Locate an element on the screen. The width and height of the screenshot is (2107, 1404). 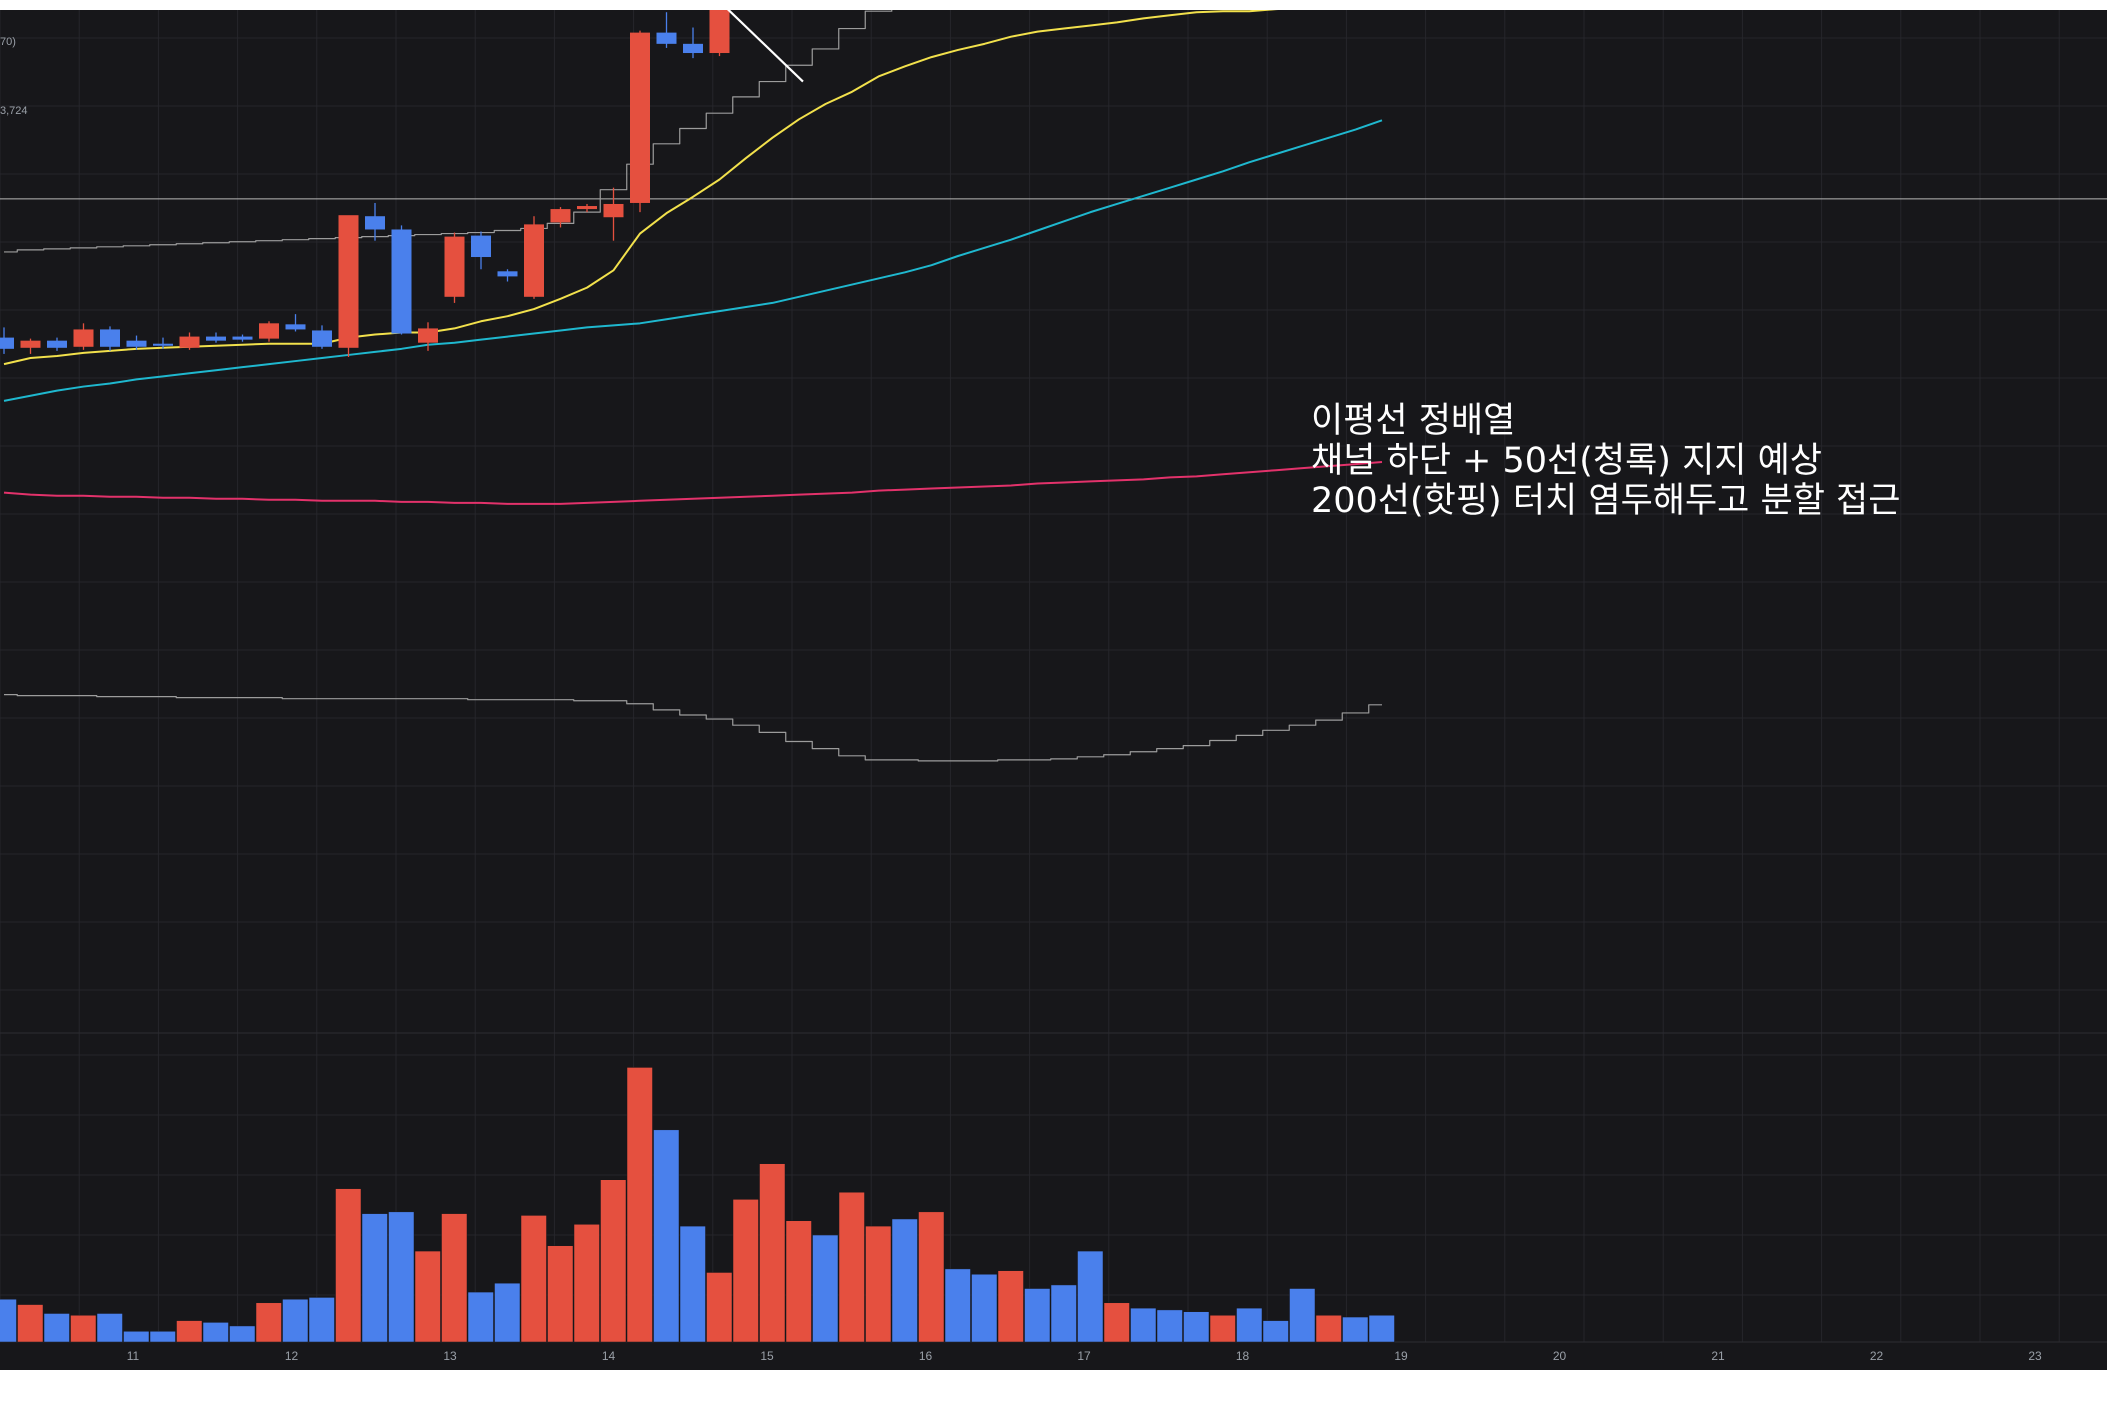
x-tick-label: 16 is located at coordinates (926, 1356).